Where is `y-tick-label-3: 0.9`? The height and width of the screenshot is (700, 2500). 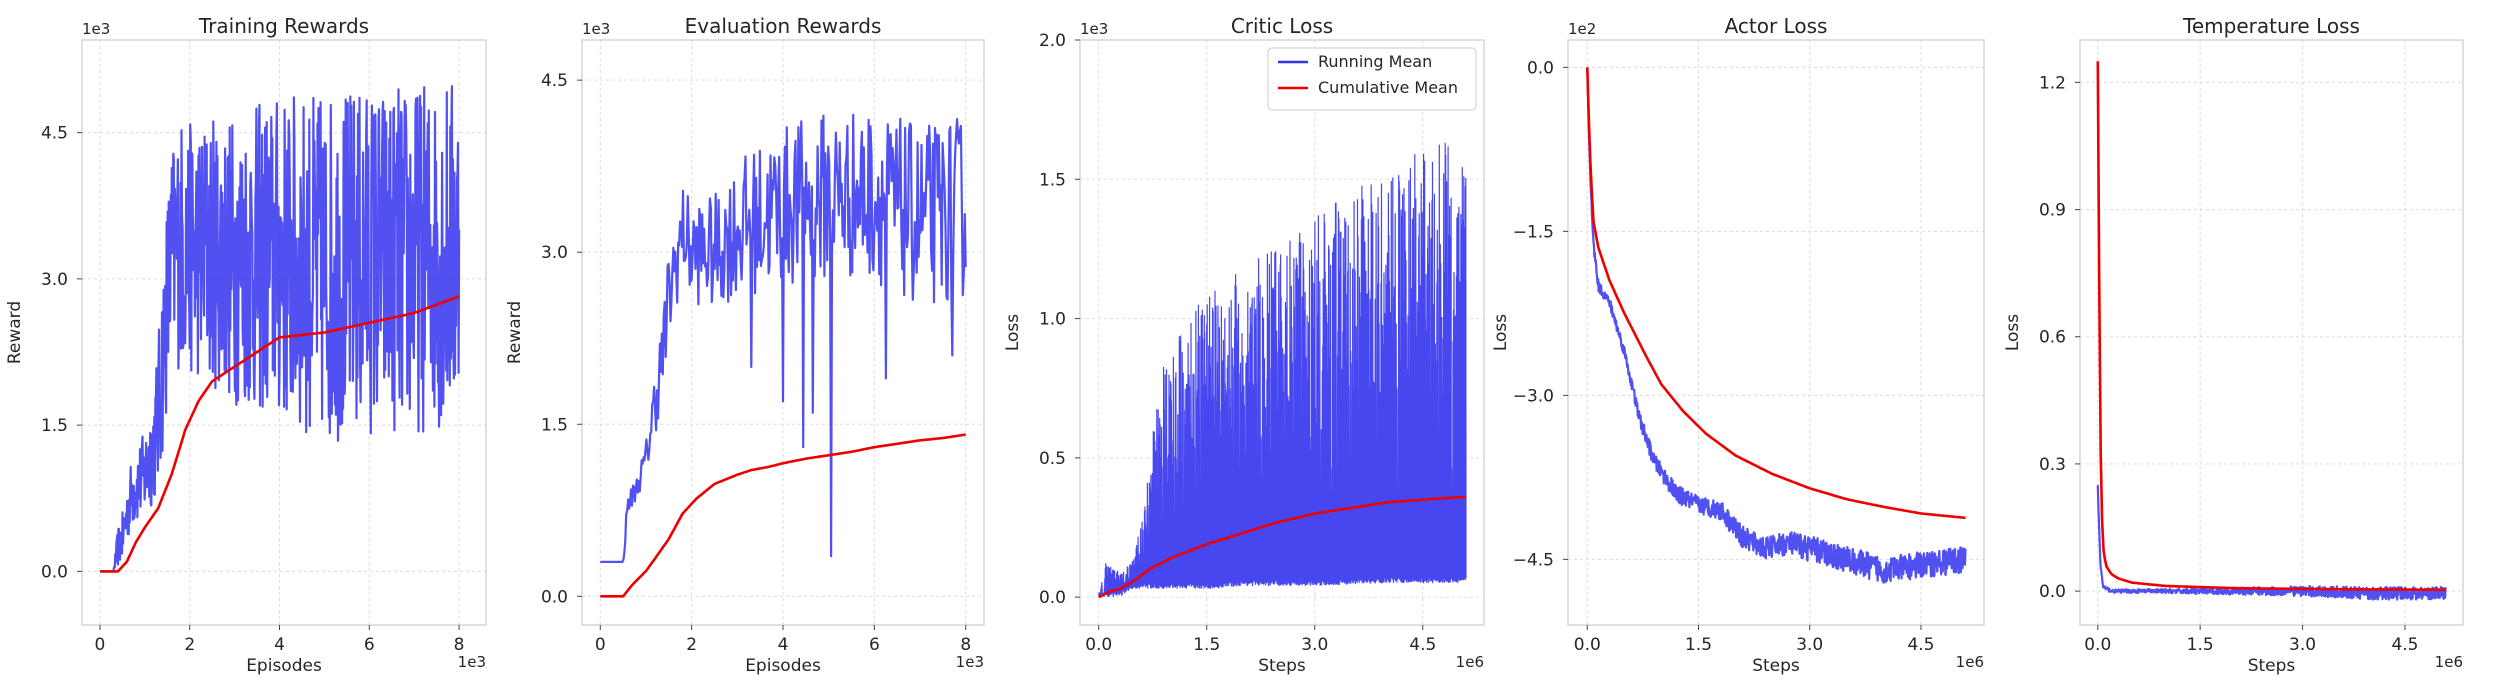
y-tick-label-3: 0.9 is located at coordinates (2052, 211).